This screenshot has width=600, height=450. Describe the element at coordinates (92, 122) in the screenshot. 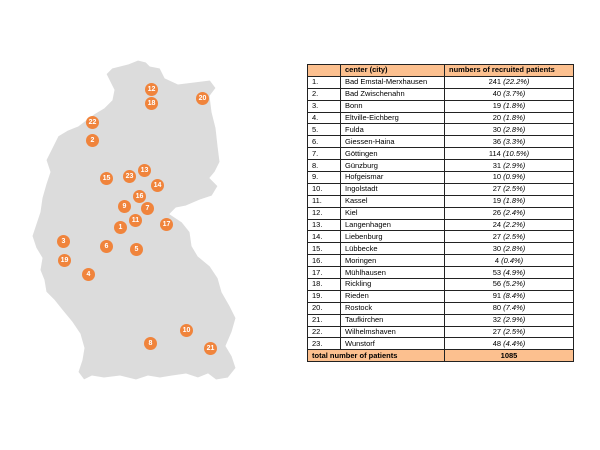

I see `map-marker-22: 22` at that location.